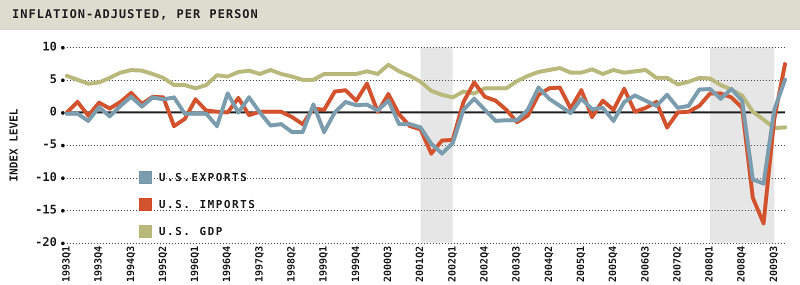 This screenshot has width=800, height=285. I want to click on x-tick-label: 1995Q2, so click(163, 264).